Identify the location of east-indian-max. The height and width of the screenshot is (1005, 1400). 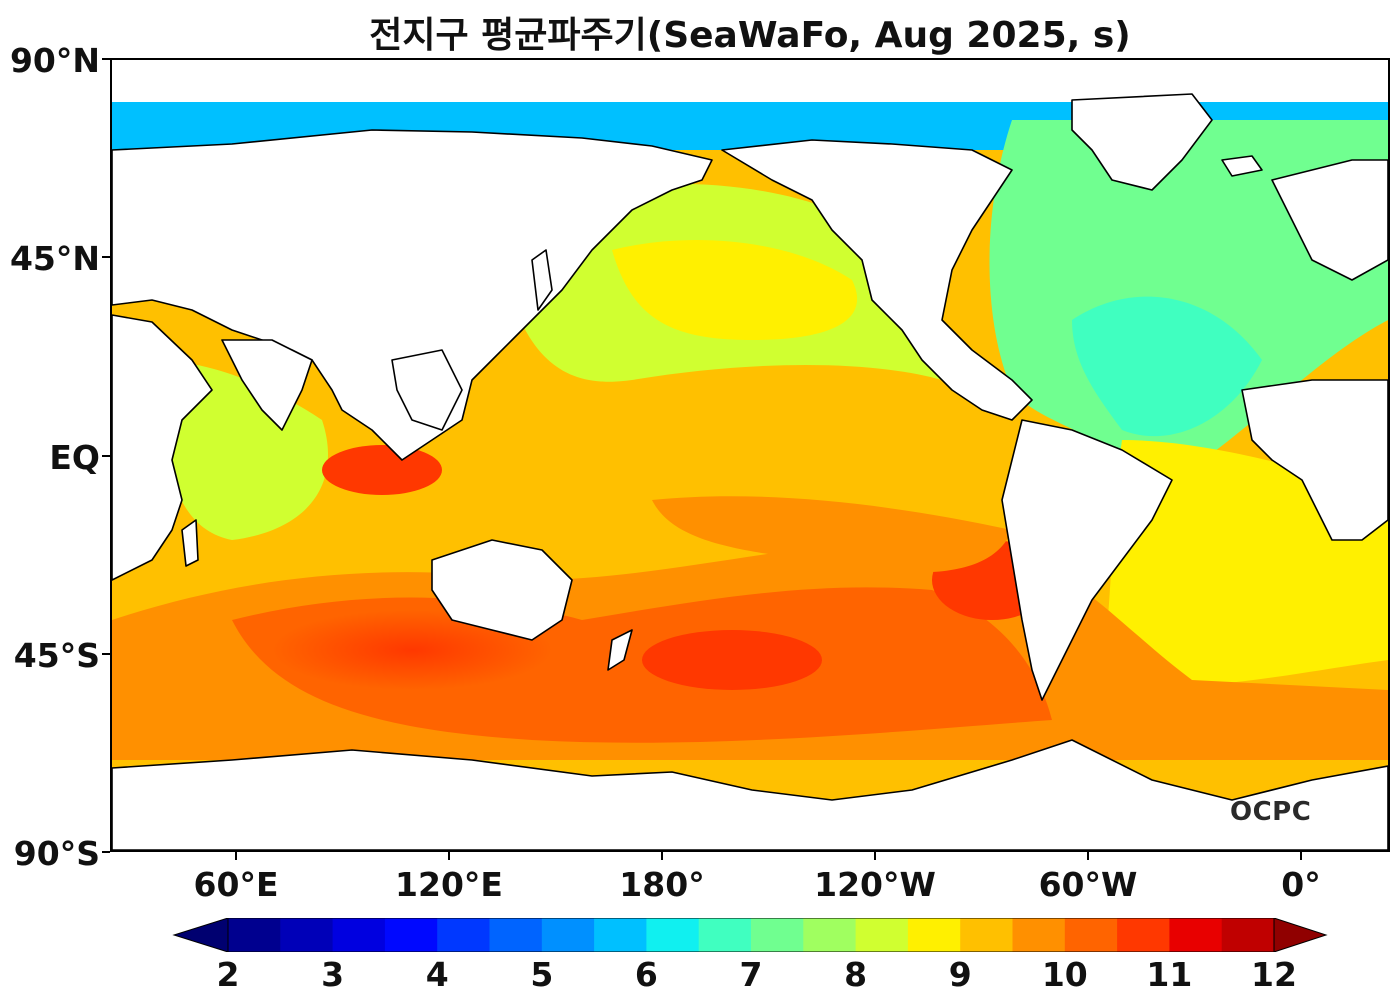
(382, 470).